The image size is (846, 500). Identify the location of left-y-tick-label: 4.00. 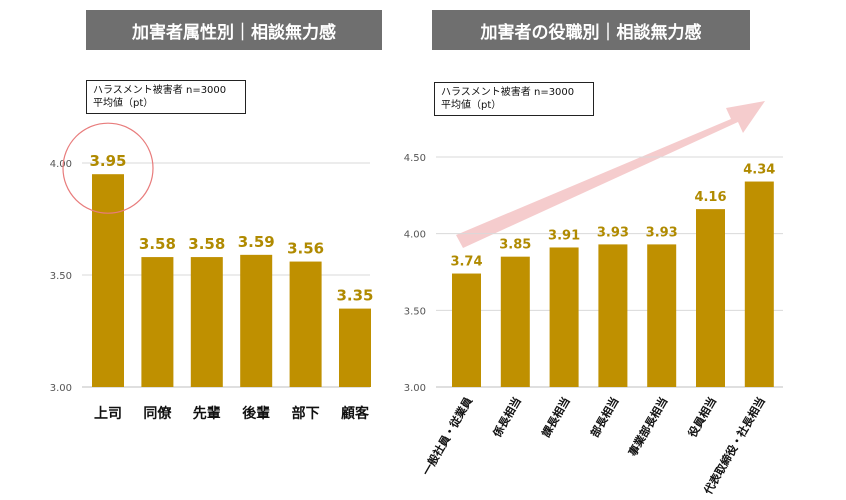
(61, 164).